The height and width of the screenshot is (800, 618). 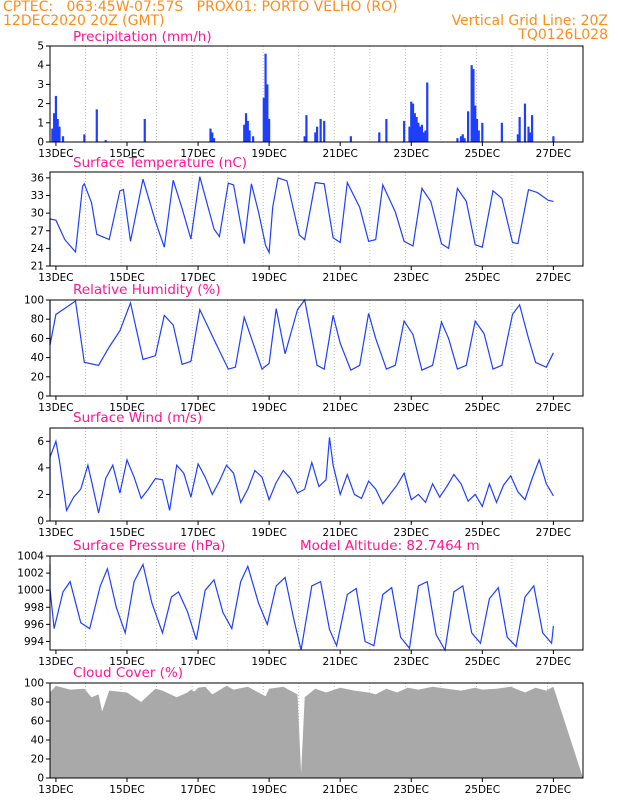 I want to click on surface-pressure-line, so click(x=301, y=607).